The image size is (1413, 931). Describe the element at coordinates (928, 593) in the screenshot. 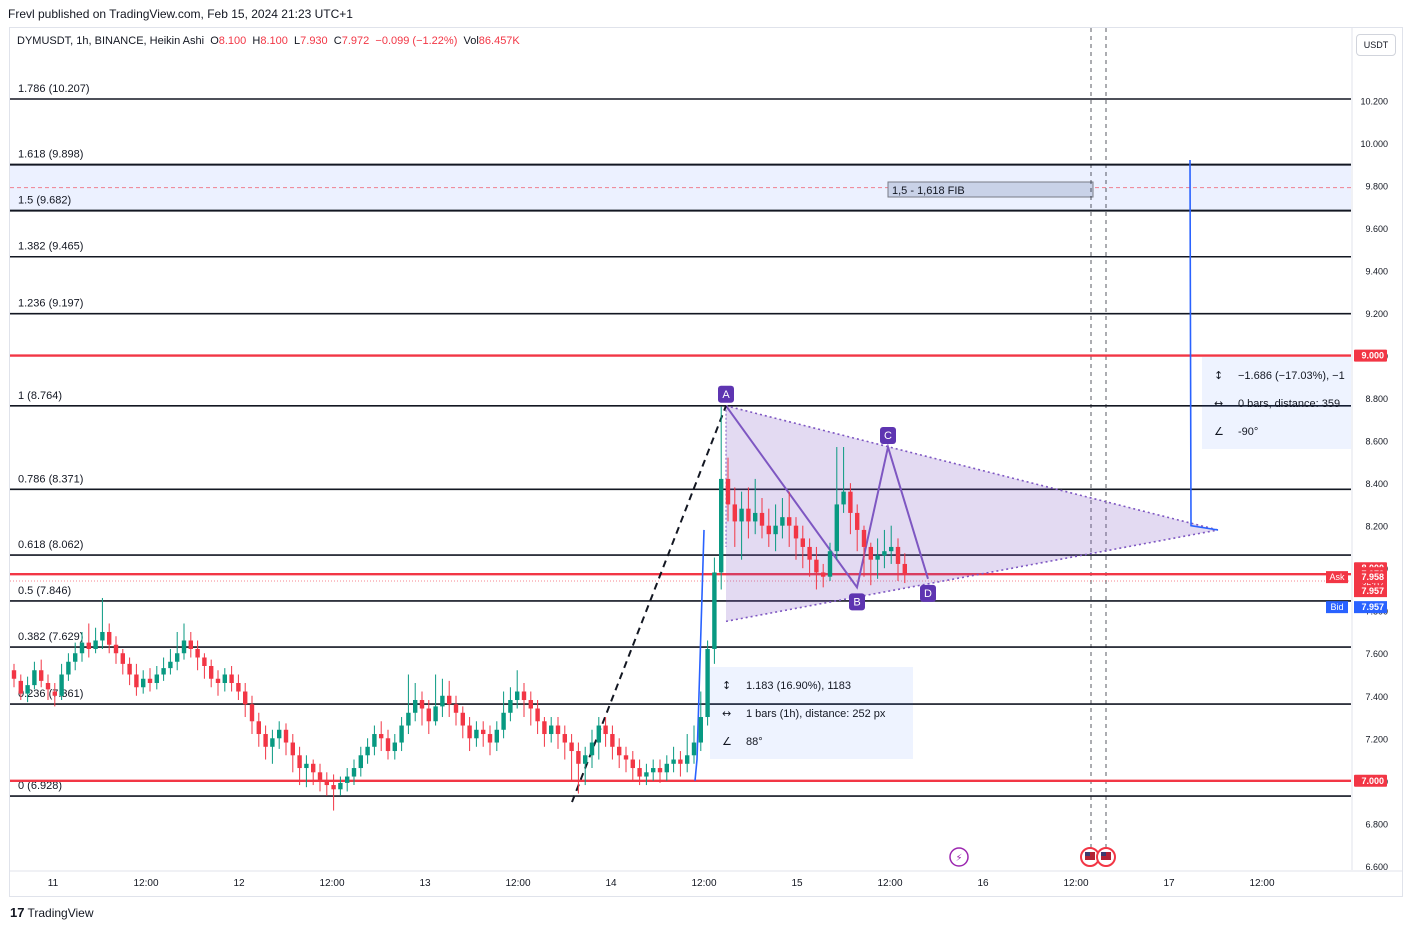

I see `pattern-point-d: D` at that location.